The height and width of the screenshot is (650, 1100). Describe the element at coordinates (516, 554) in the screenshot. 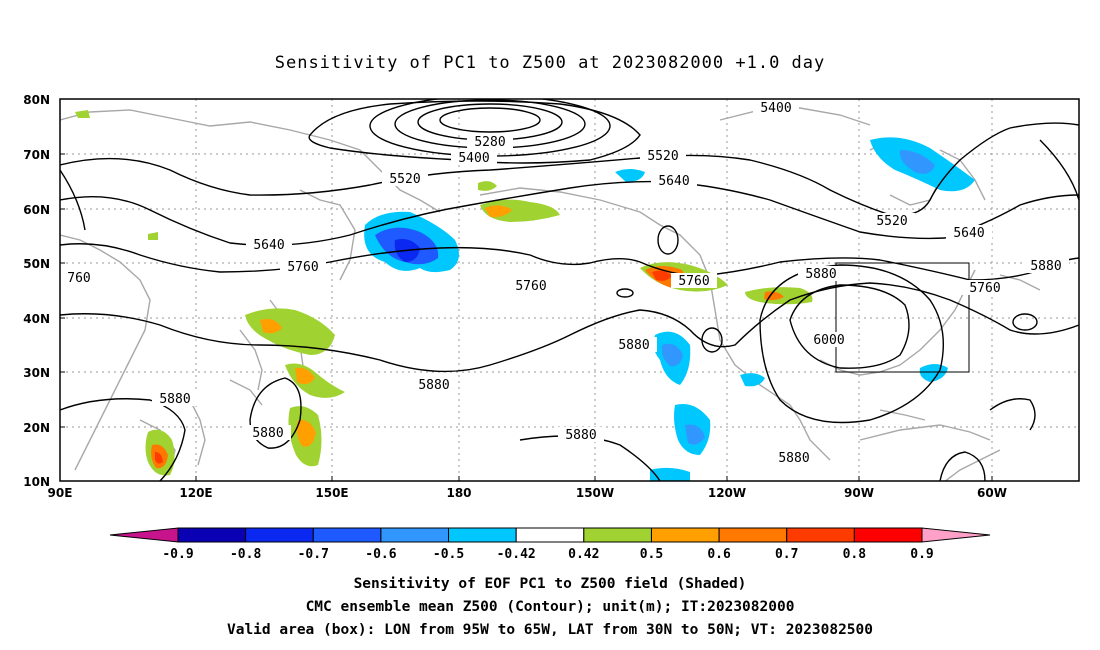

I see `colorbar-tick-label: -0.42` at that location.